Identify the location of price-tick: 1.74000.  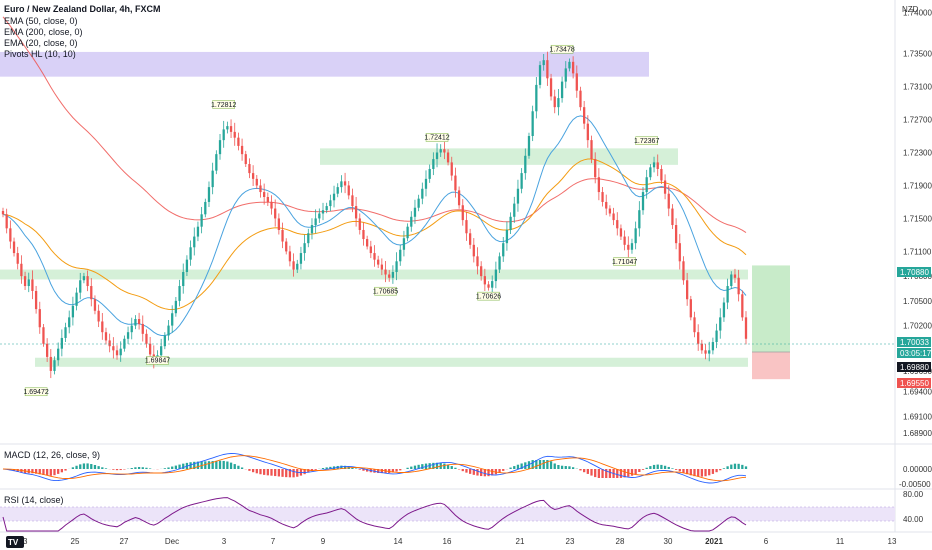
(917, 12).